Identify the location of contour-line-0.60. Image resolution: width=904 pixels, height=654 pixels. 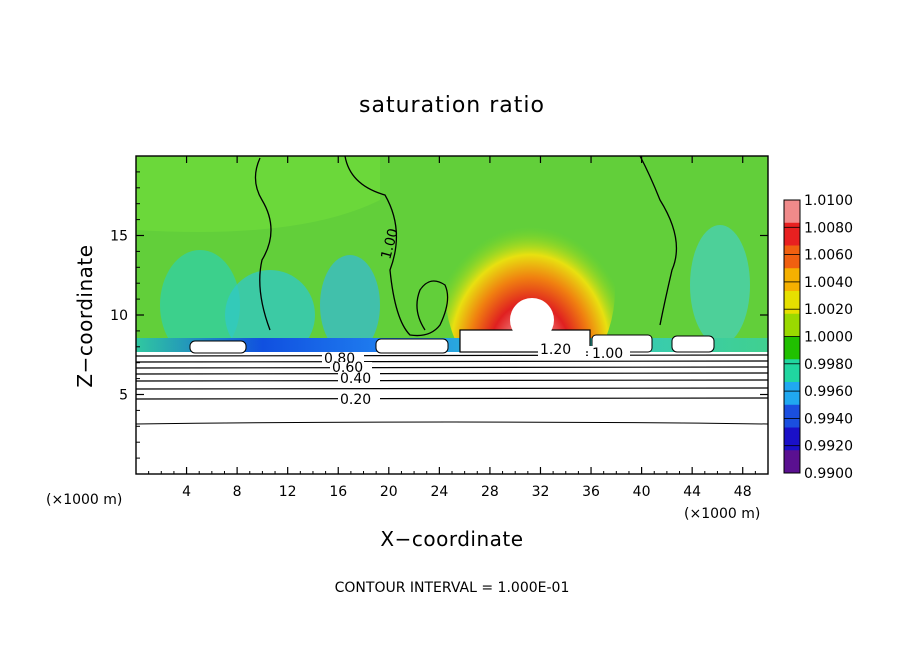
(452, 367).